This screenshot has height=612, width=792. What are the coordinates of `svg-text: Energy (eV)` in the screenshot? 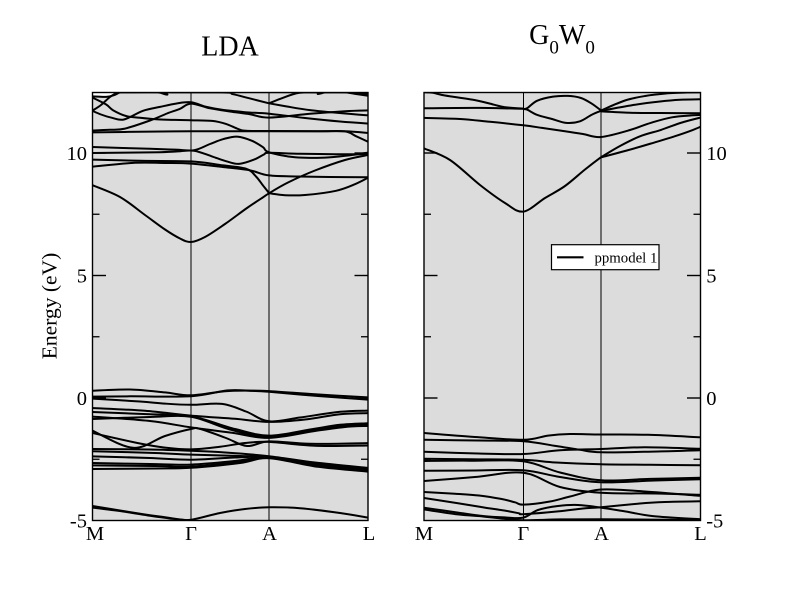 It's located at (50, 306).